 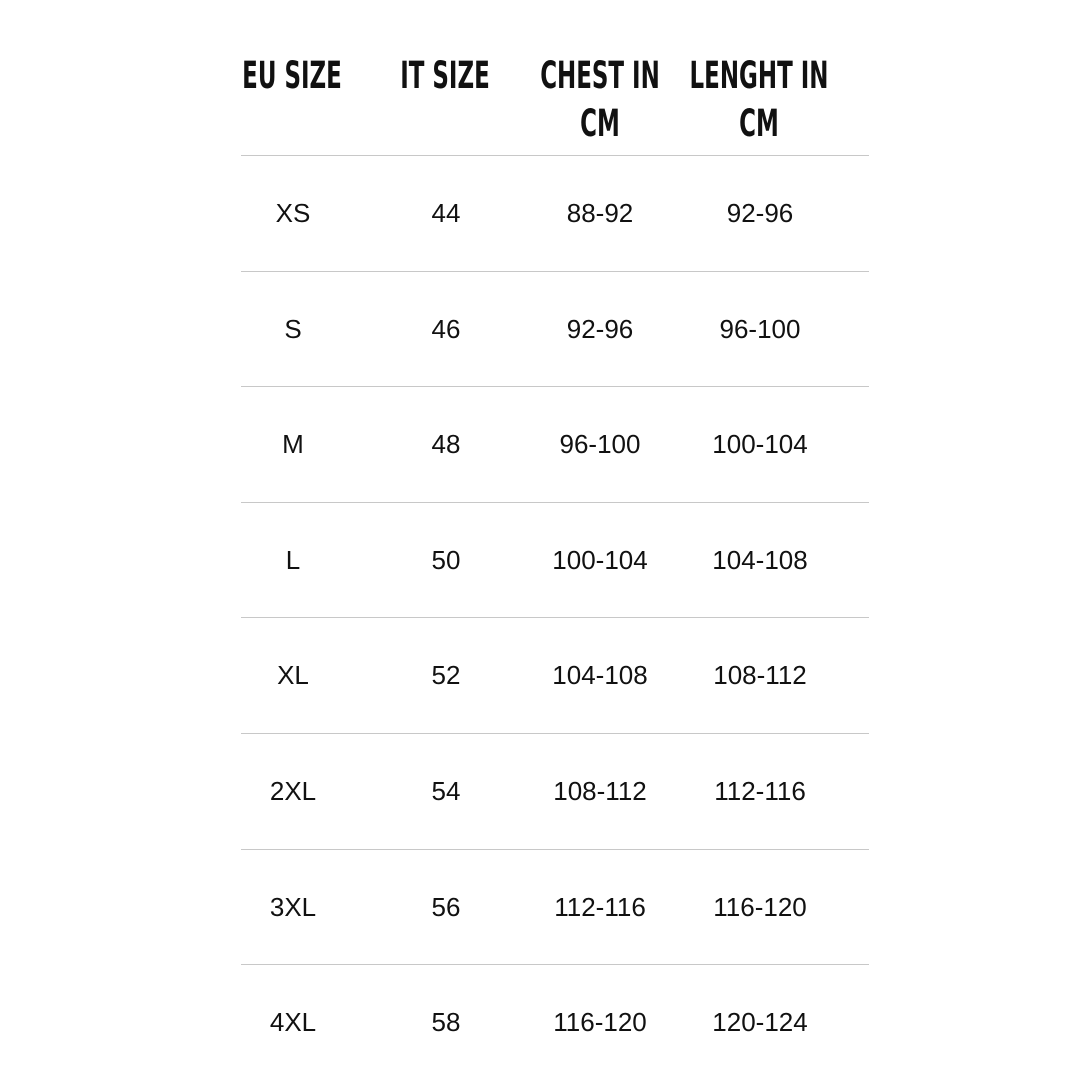 I want to click on table-cell: S, so click(x=293, y=329).